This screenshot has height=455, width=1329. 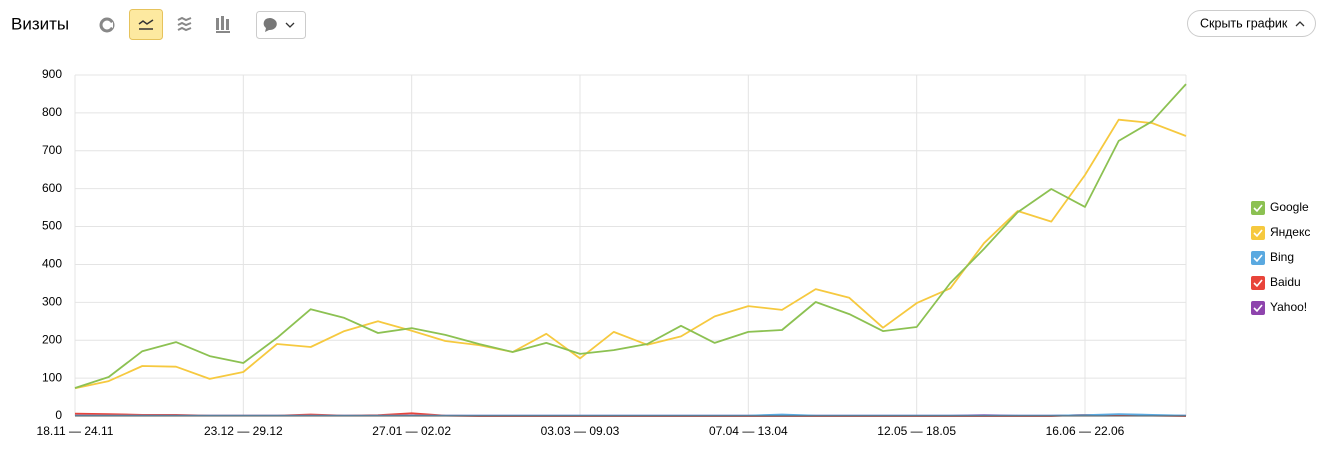 I want to click on y-tick-label: 100, so click(x=52, y=377).